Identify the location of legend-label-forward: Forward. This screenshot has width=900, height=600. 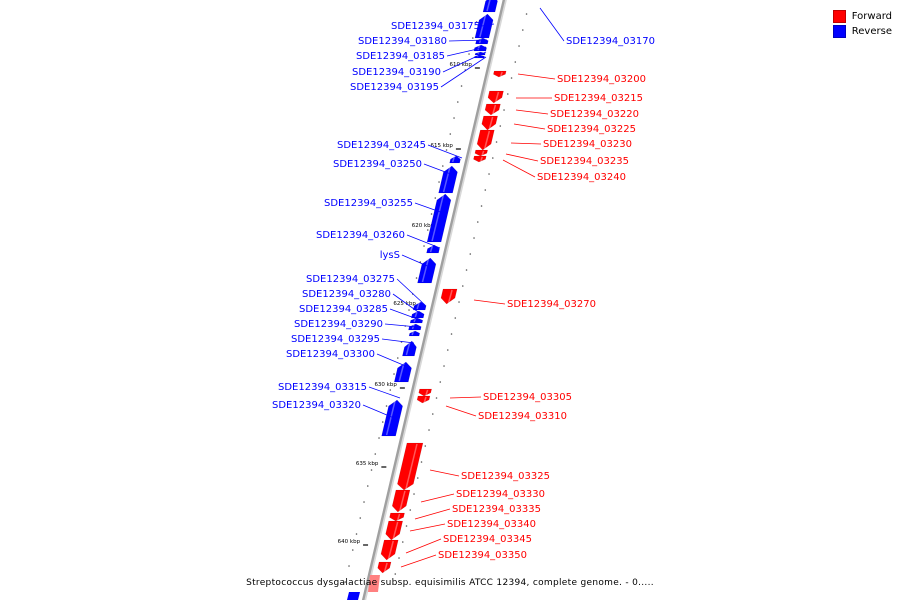
(871, 16).